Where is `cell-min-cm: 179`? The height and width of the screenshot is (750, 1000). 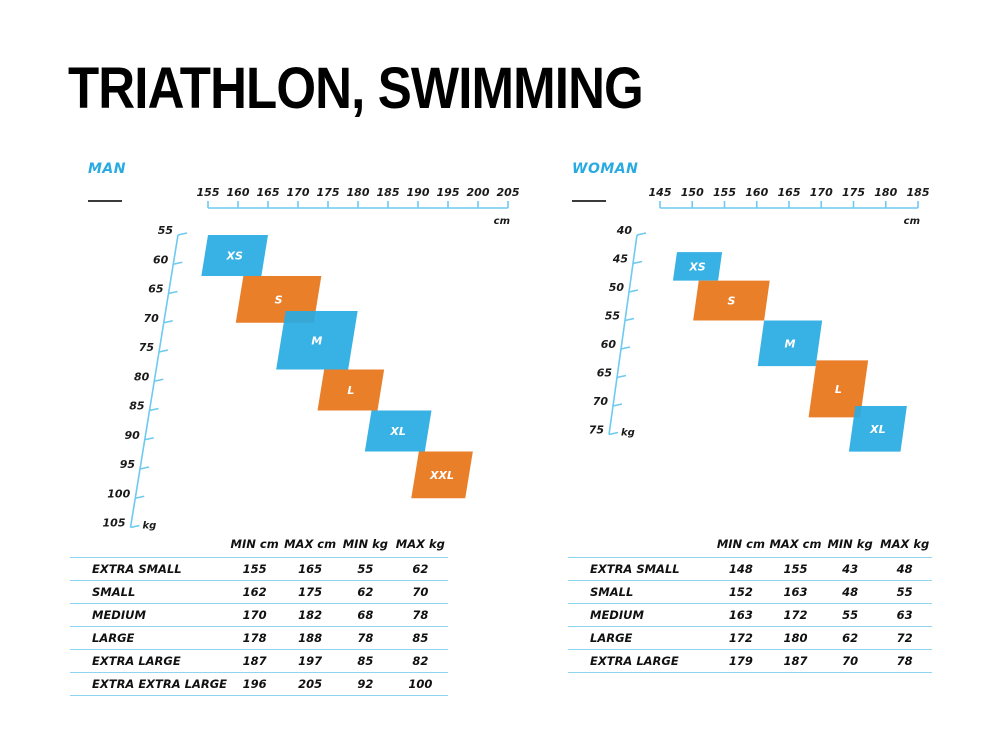 cell-min-cm: 179 is located at coordinates (741, 661).